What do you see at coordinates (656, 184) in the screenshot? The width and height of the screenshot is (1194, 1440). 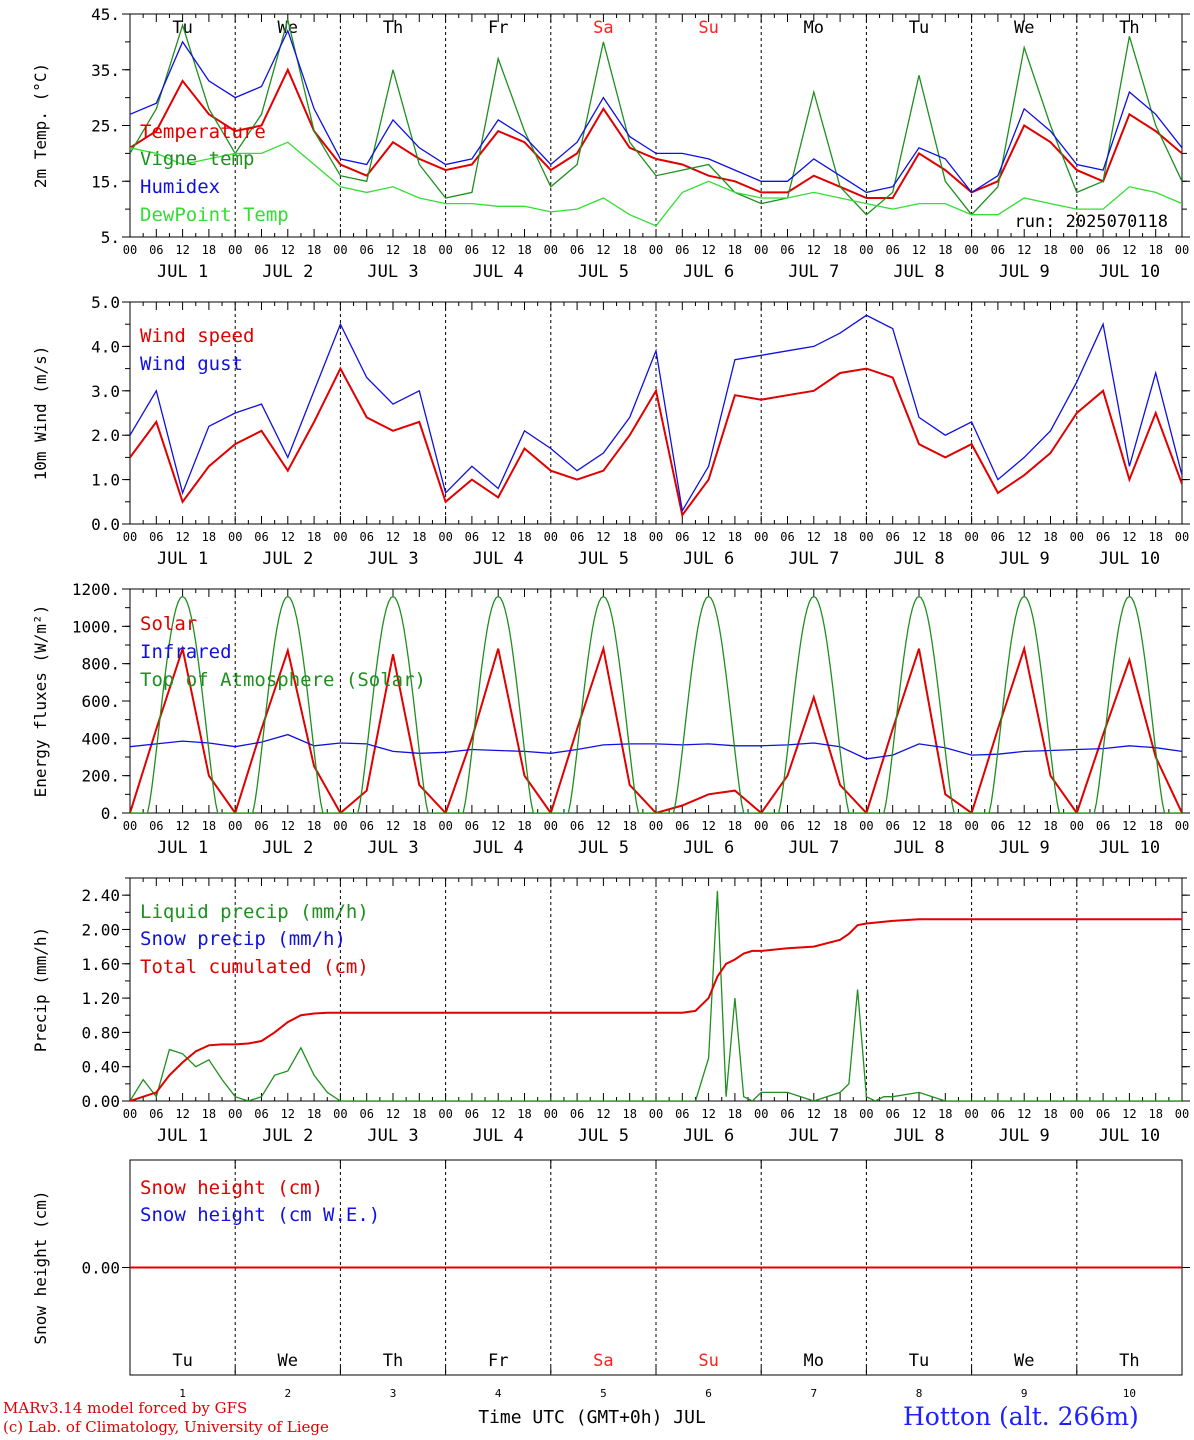 I see `series-line-dewpoint-temp` at bounding box center [656, 184].